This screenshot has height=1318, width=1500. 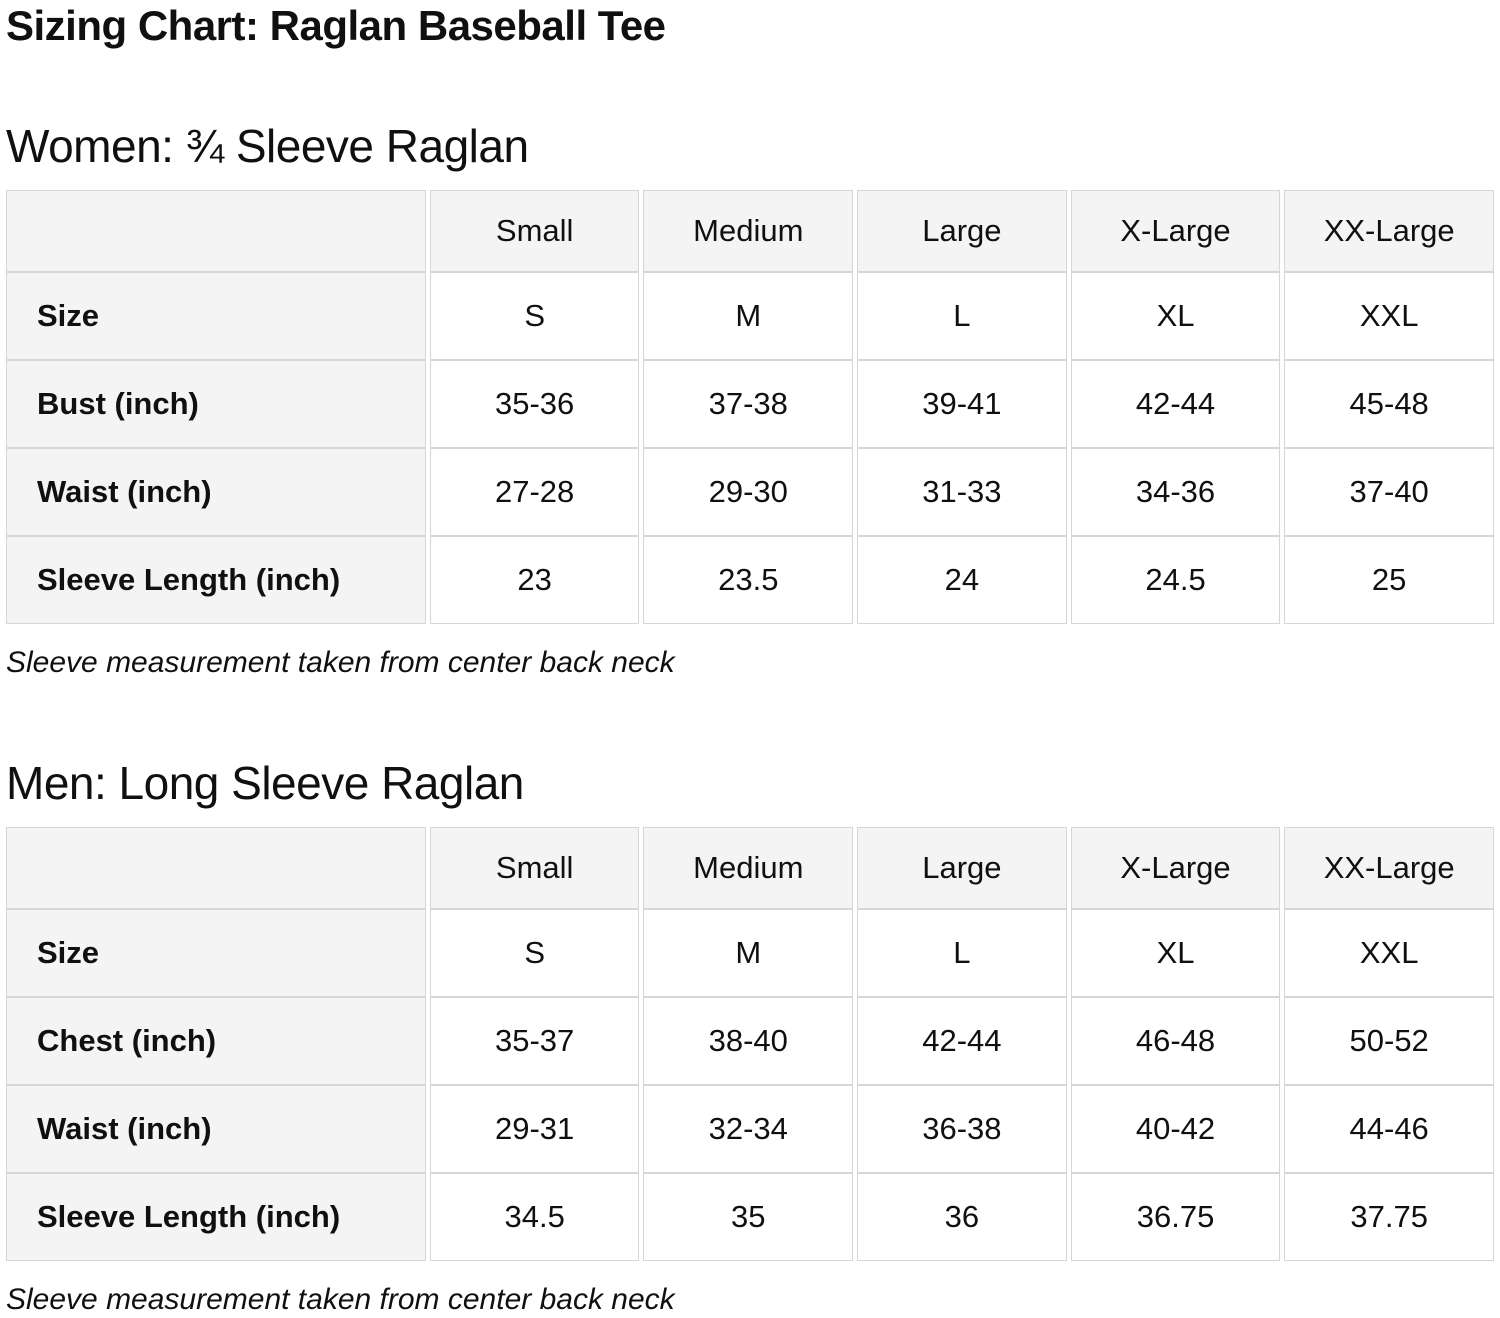 What do you see at coordinates (1389, 404) in the screenshot?
I see `value-cell: 45-48` at bounding box center [1389, 404].